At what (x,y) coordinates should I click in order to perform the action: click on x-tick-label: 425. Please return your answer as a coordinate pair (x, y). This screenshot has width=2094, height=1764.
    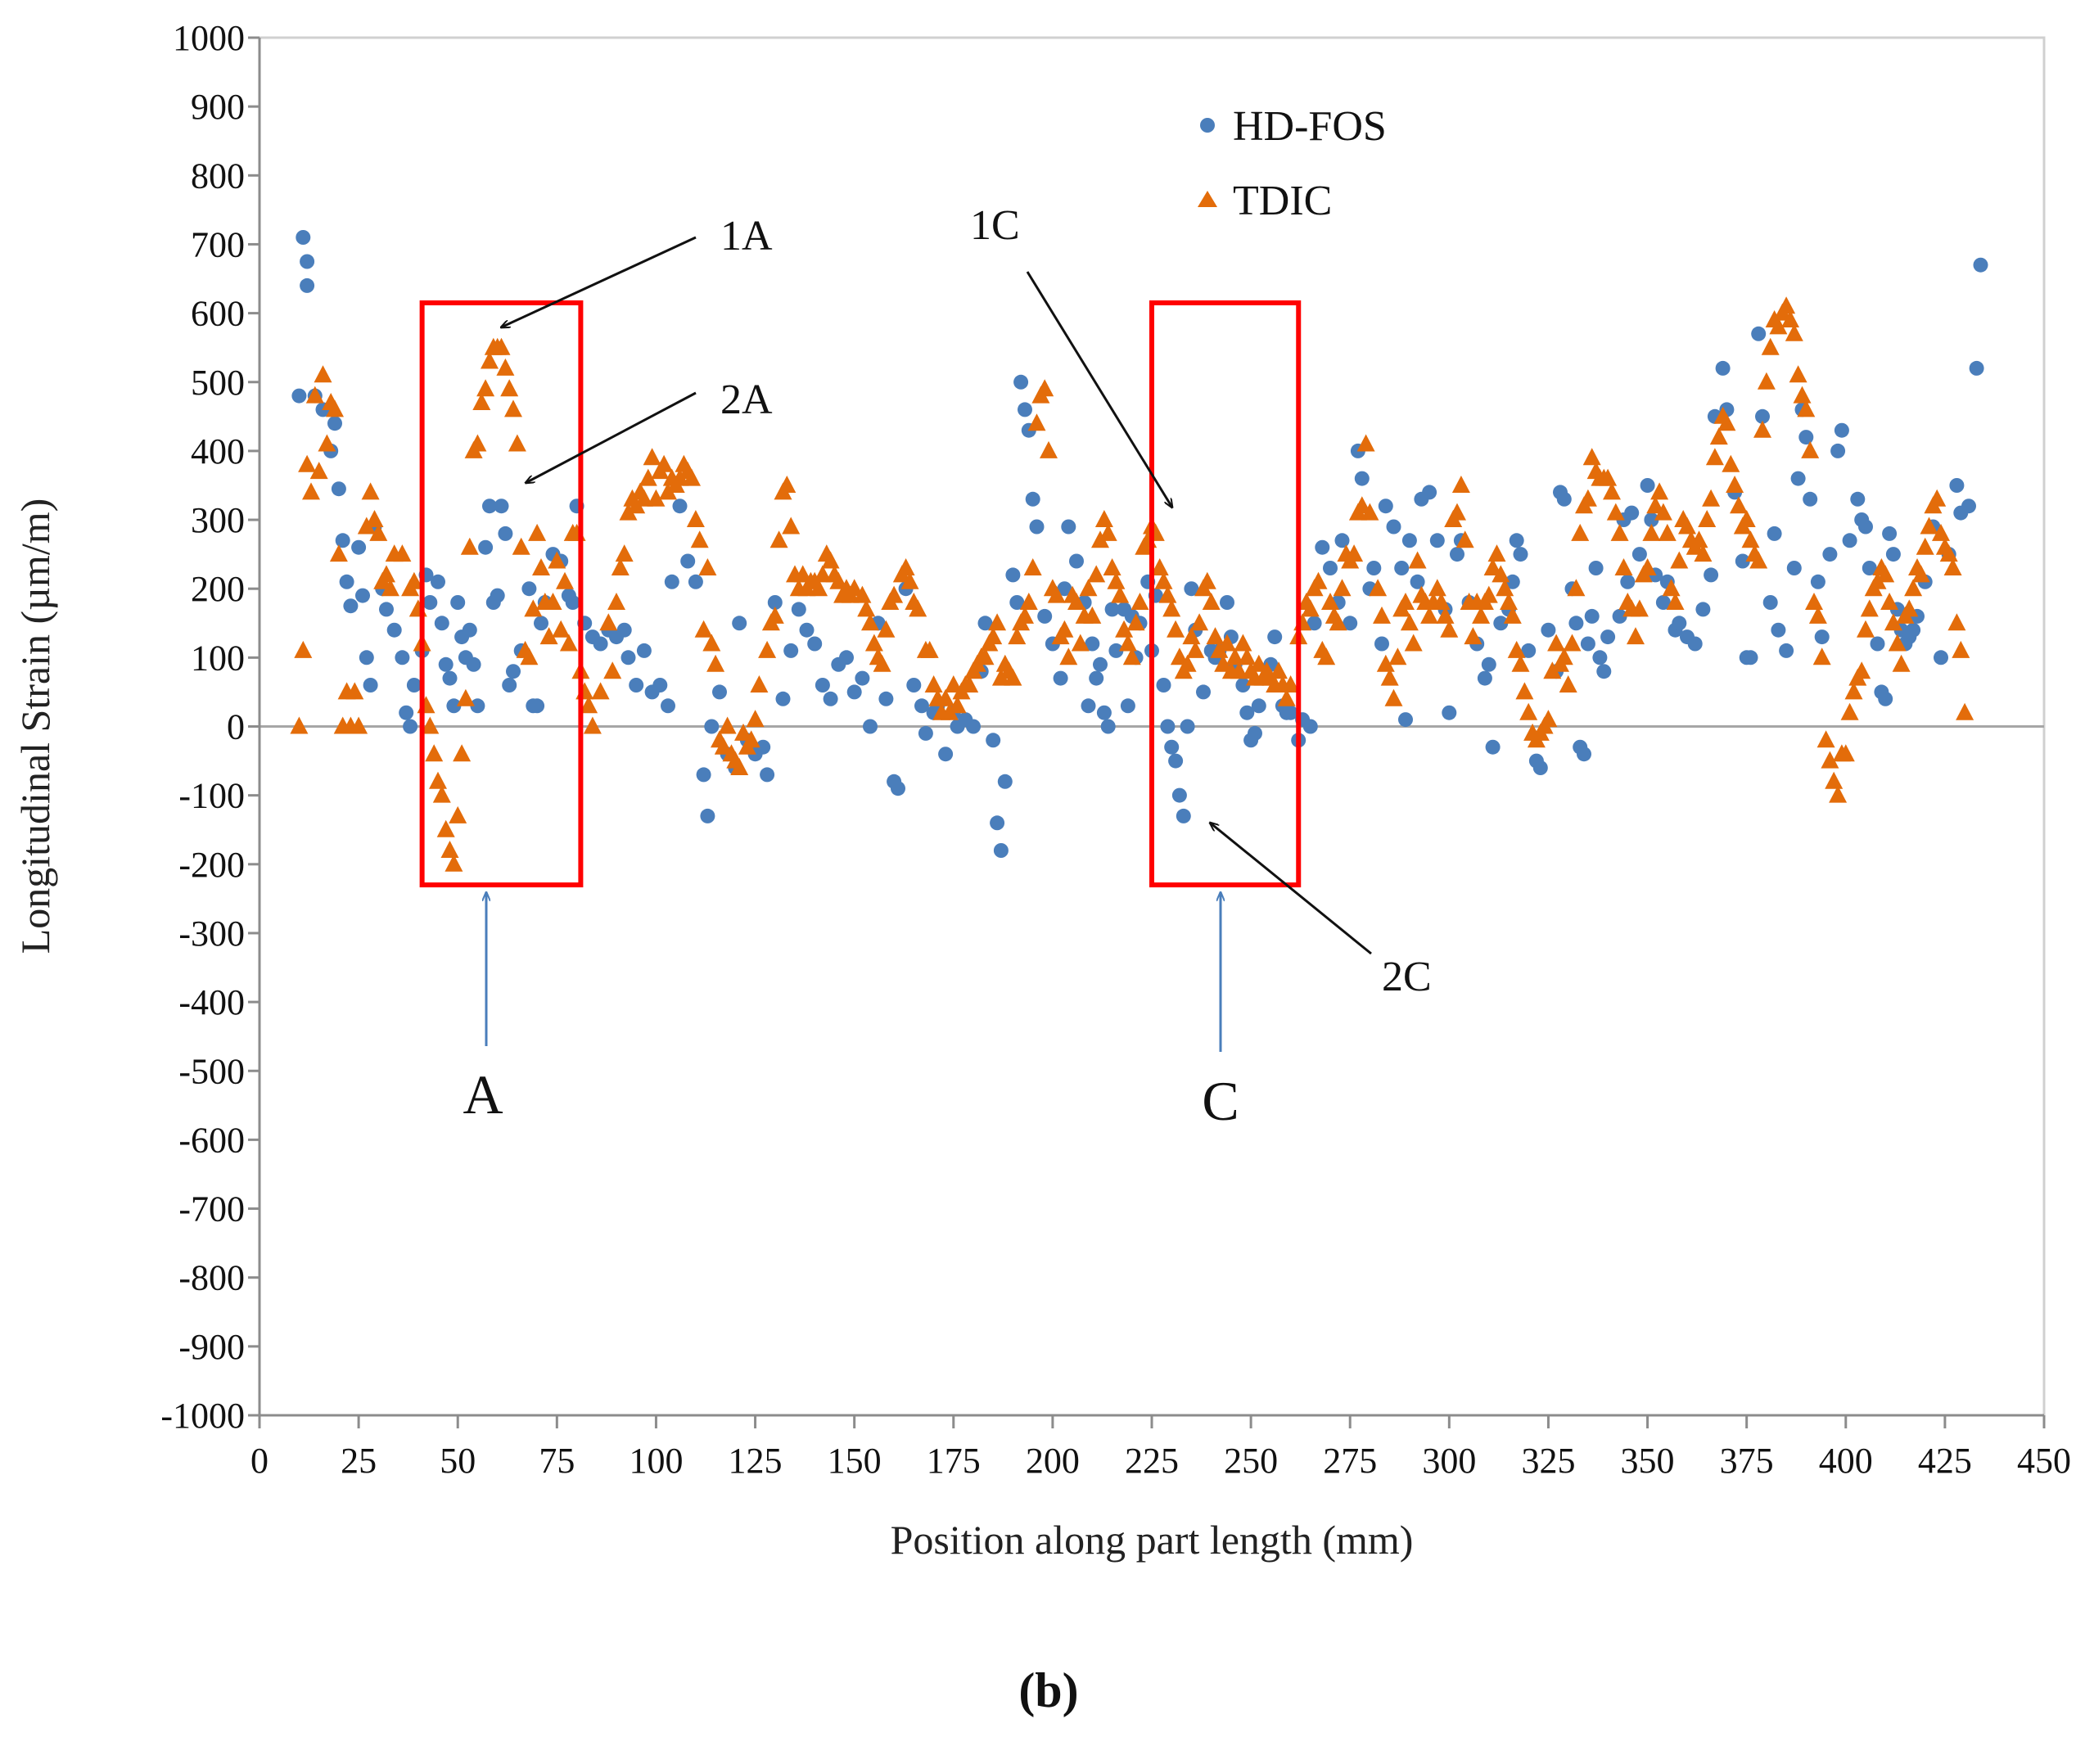
    Looking at the image, I should click on (1945, 1461).